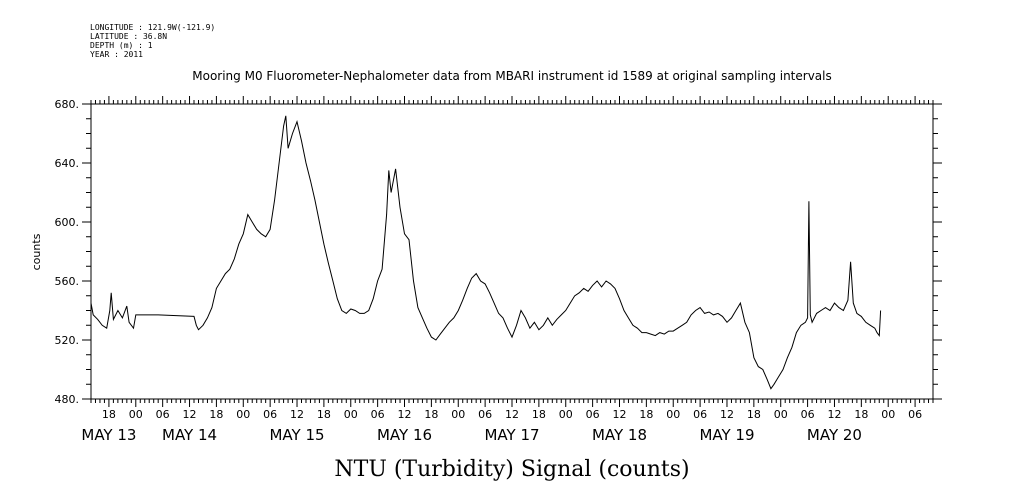 The width and height of the screenshot is (1009, 504). What do you see at coordinates (67, 252) in the screenshot?
I see `y-axis-labels: 480. 520. 560. 600. 640. 680.` at bounding box center [67, 252].